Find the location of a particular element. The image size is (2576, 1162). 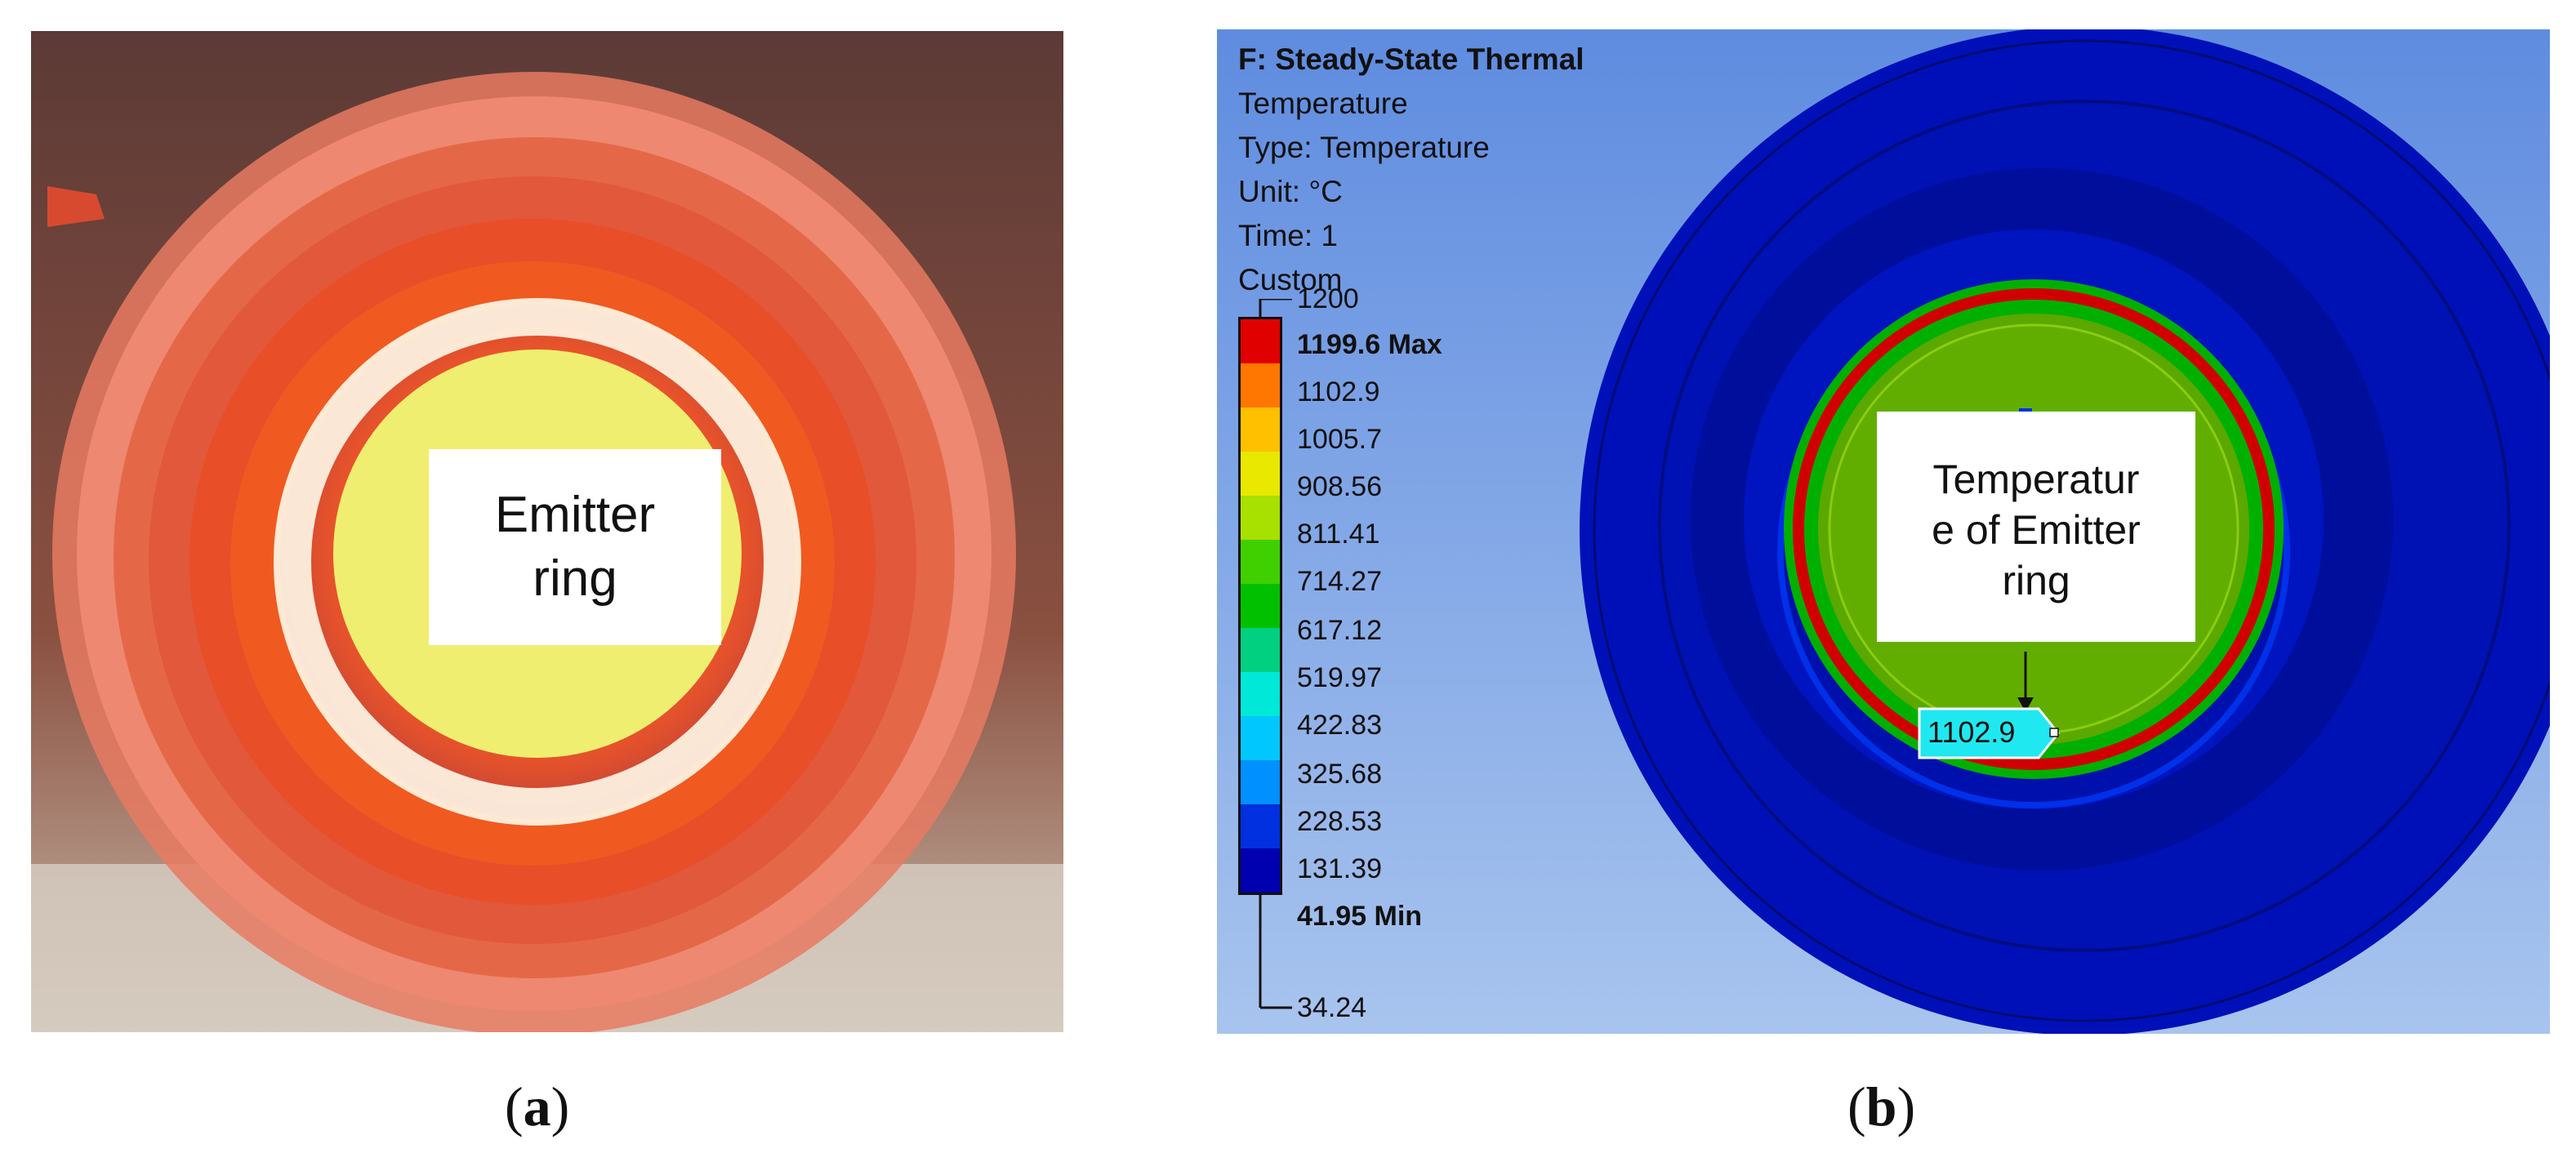

emitter-red-ring is located at coordinates (2034, 529).